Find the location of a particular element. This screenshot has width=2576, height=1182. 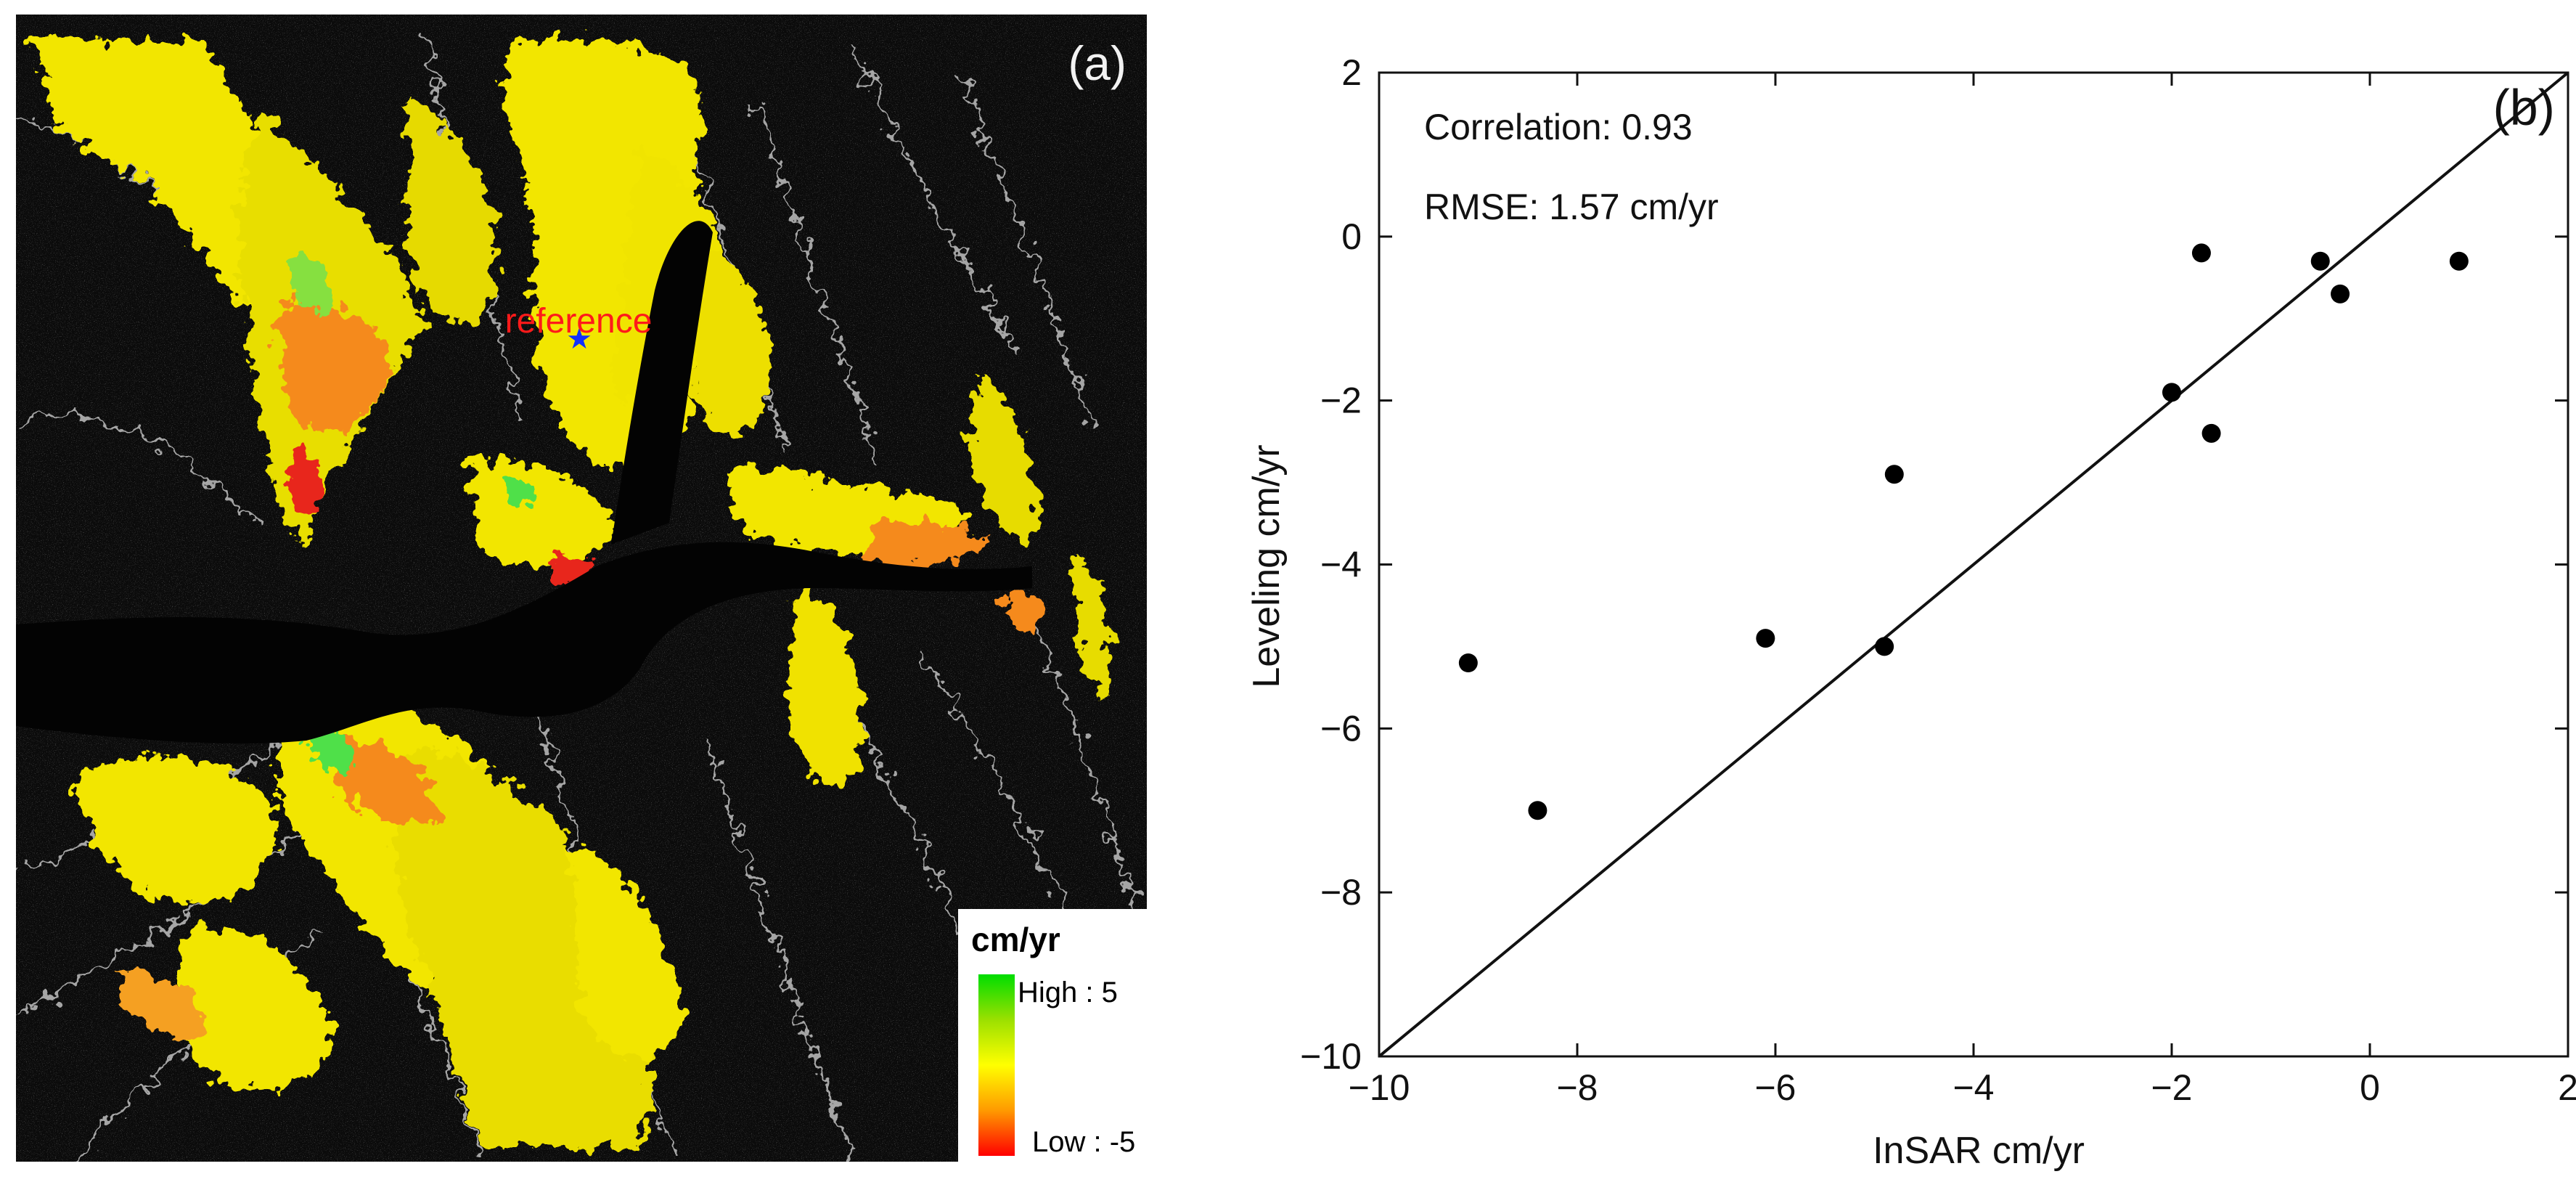

x-tick-label: −4 is located at coordinates (1974, 1087).